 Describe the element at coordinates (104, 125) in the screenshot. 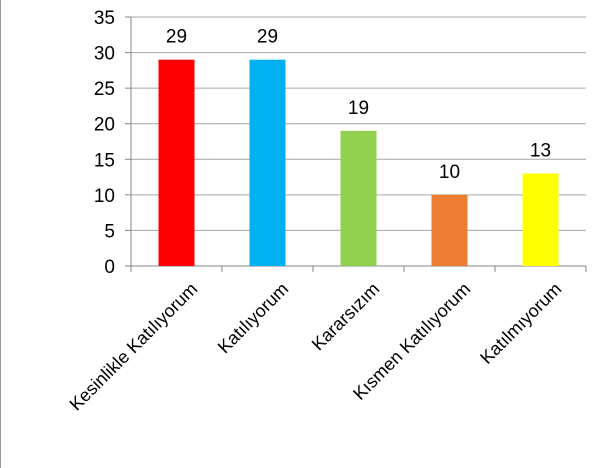

I see `y-tick-label: 20` at that location.